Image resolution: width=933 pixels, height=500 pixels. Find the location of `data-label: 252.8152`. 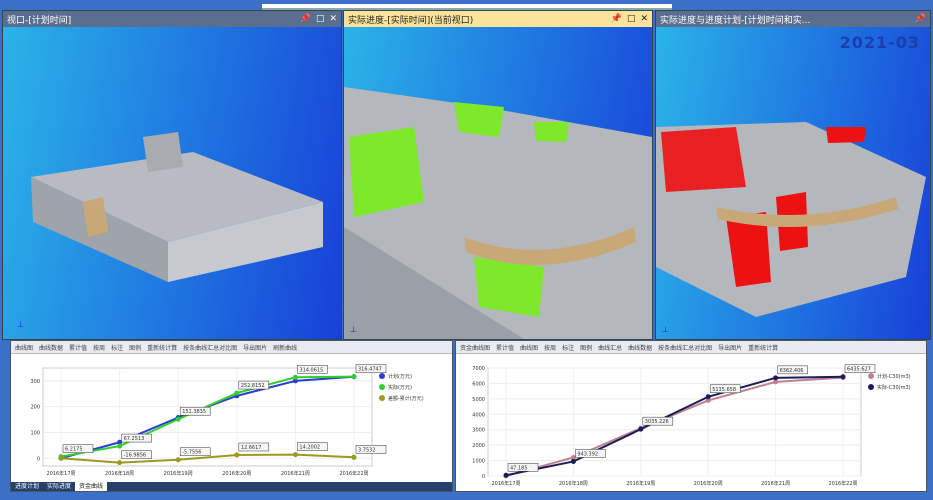

data-label: 252.8152 is located at coordinates (253, 386).